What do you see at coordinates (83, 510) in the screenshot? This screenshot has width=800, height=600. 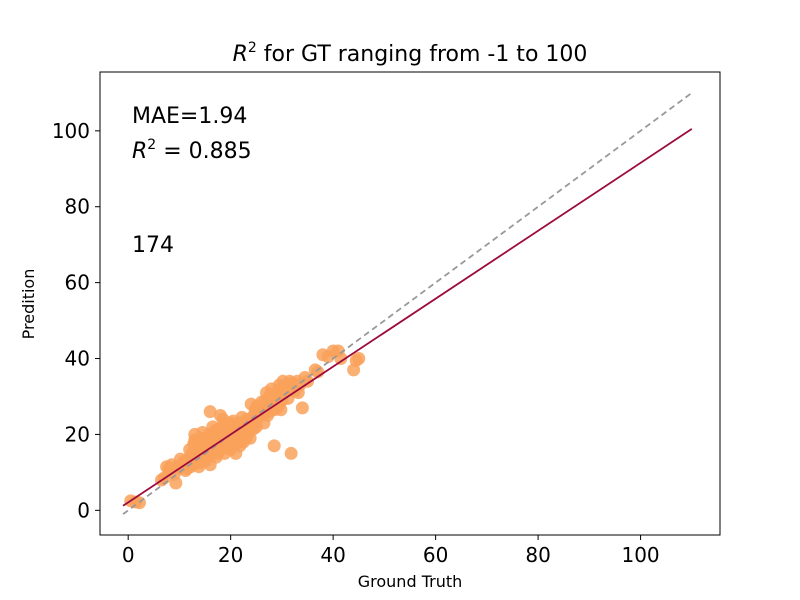 I see `y-tick-label-0: 0` at bounding box center [83, 510].